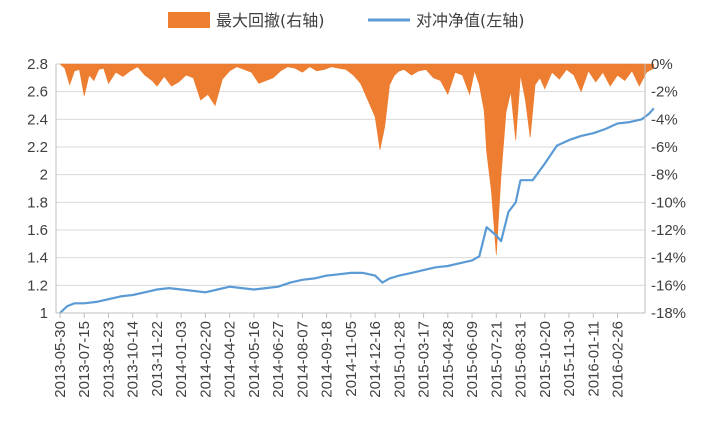 The width and height of the screenshot is (708, 432). Describe the element at coordinates (108, 359) in the screenshot. I see `x-axis-tick-label: 2013-08-23` at that location.